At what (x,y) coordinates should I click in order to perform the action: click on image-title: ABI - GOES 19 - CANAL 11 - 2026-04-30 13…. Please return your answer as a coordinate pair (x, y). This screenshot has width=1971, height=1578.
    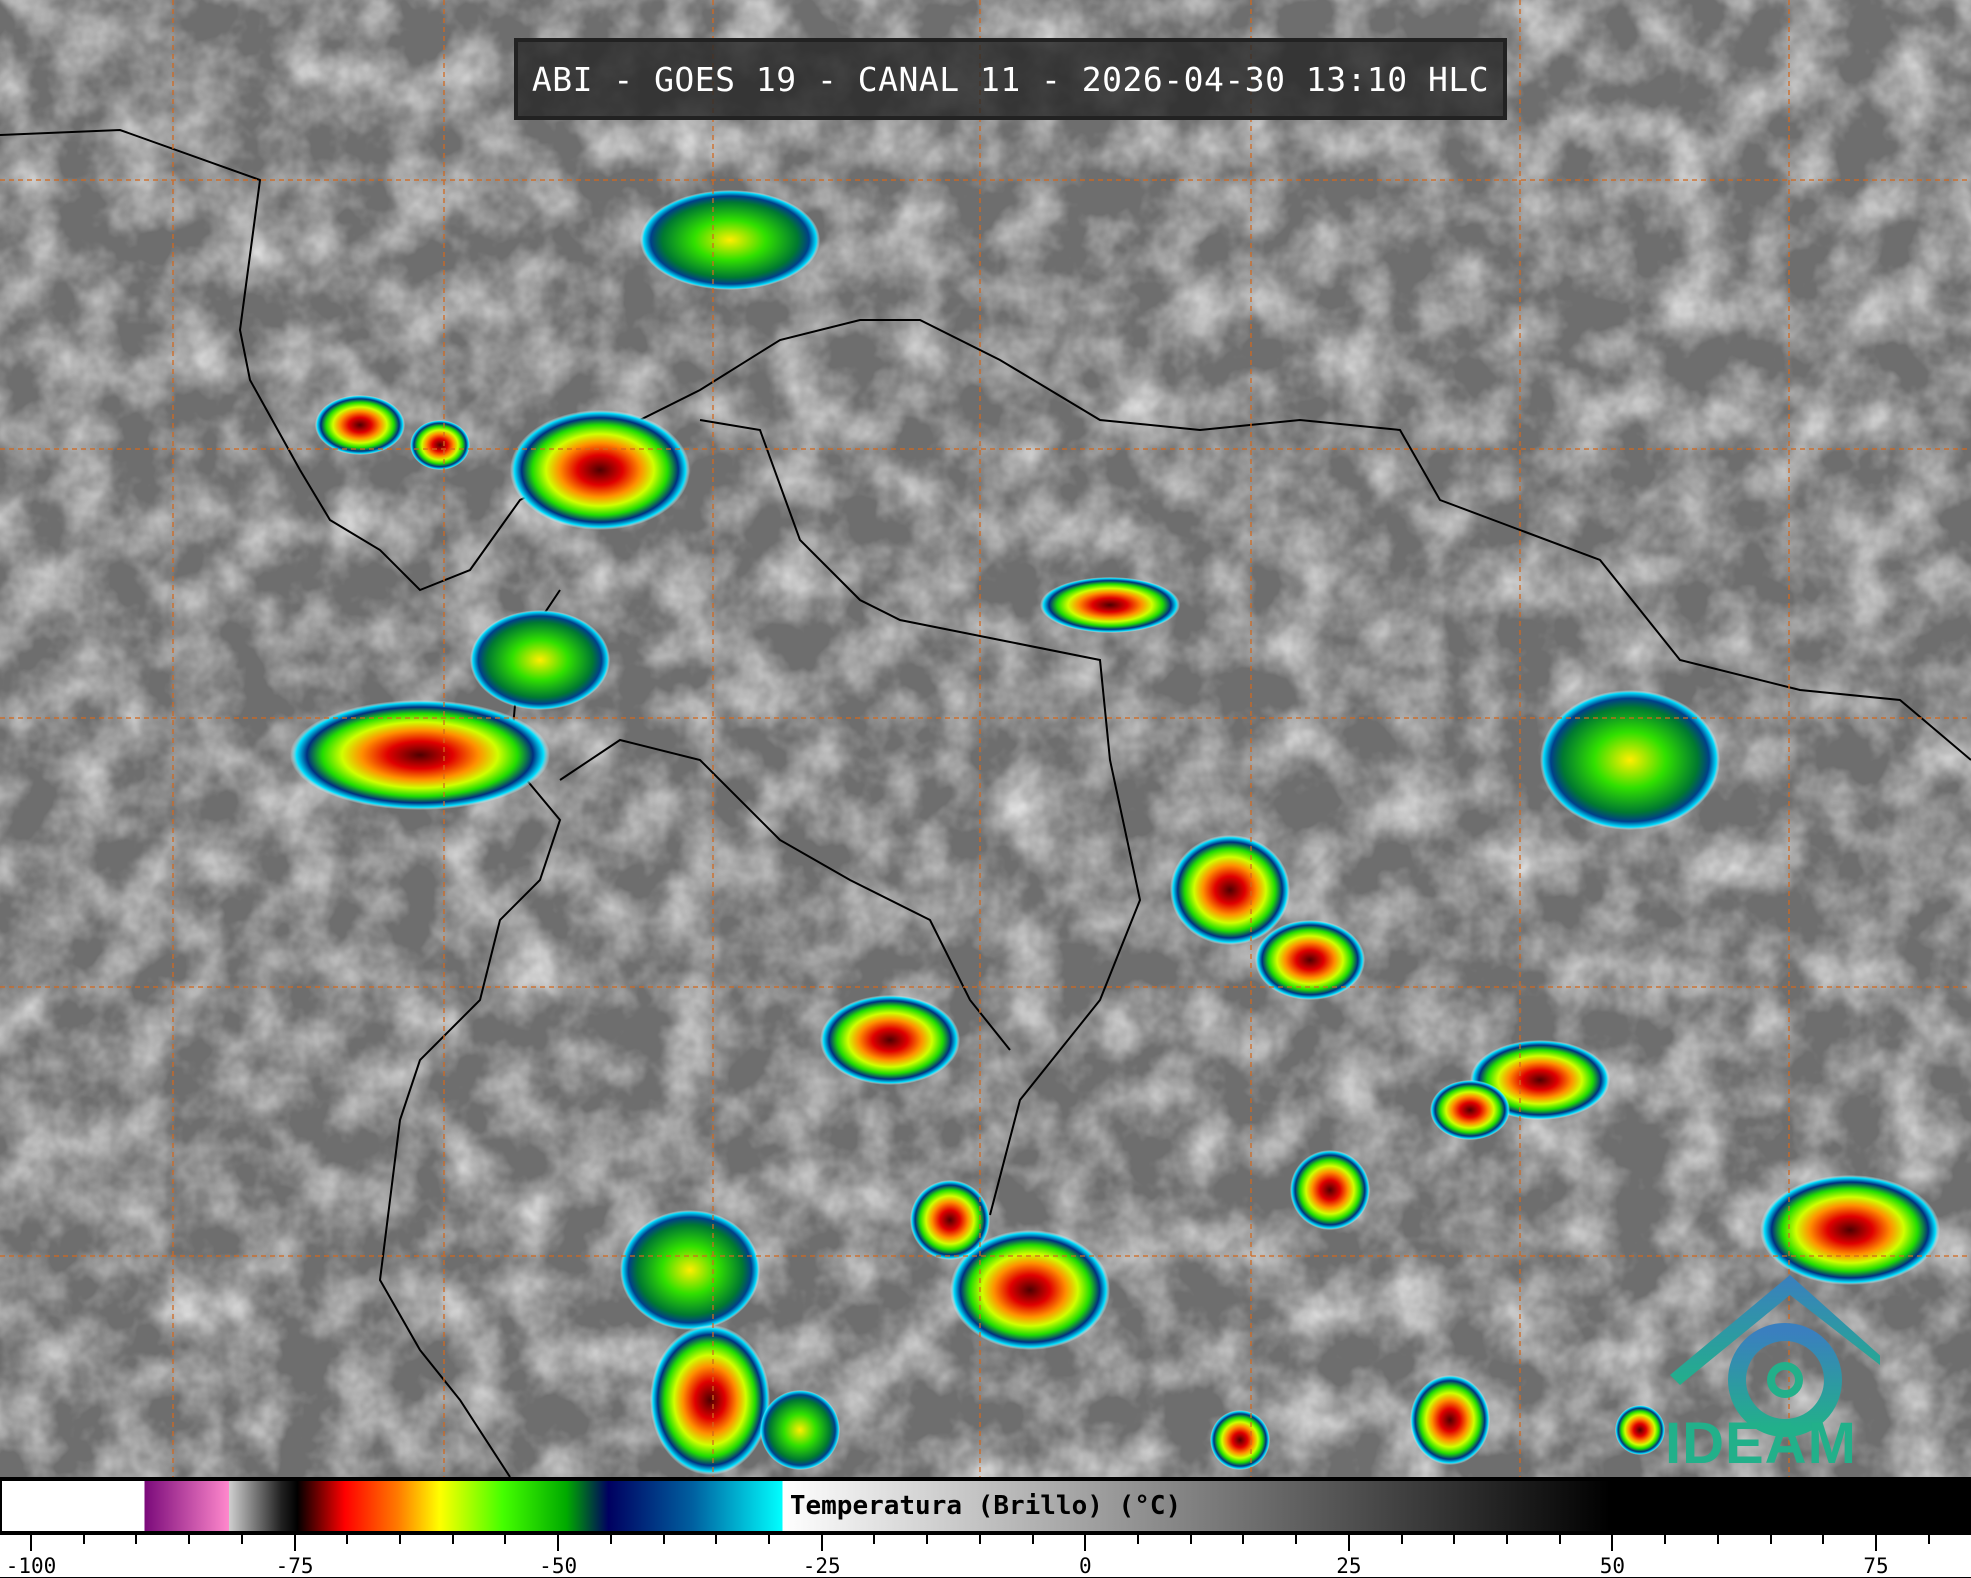
    Looking at the image, I should click on (1010, 79).